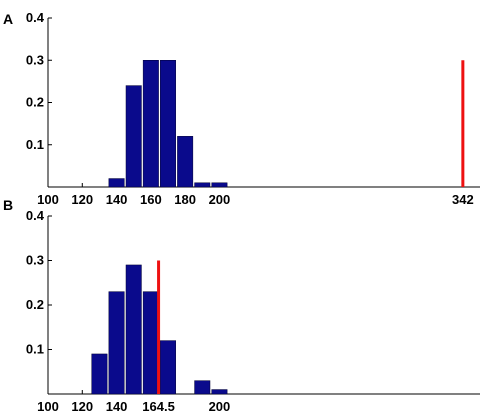  I want to click on x-tick-label: 164.5, so click(158, 406).